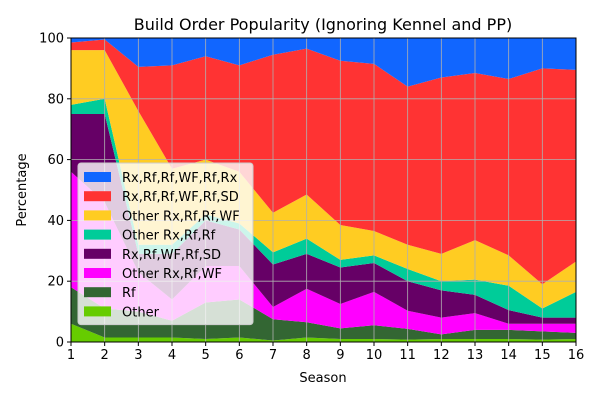 The image size is (600, 400). What do you see at coordinates (239, 355) in the screenshot?
I see `x-tick-label-5: 6` at bounding box center [239, 355].